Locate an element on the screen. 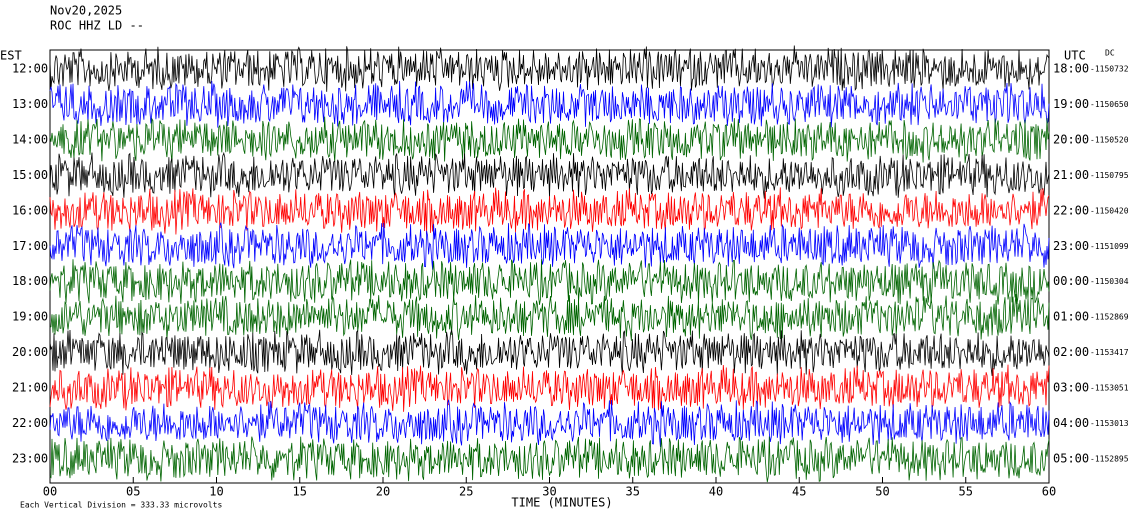 This screenshot has width=1130, height=519. offset-label: -1150304 is located at coordinates (1109, 281).